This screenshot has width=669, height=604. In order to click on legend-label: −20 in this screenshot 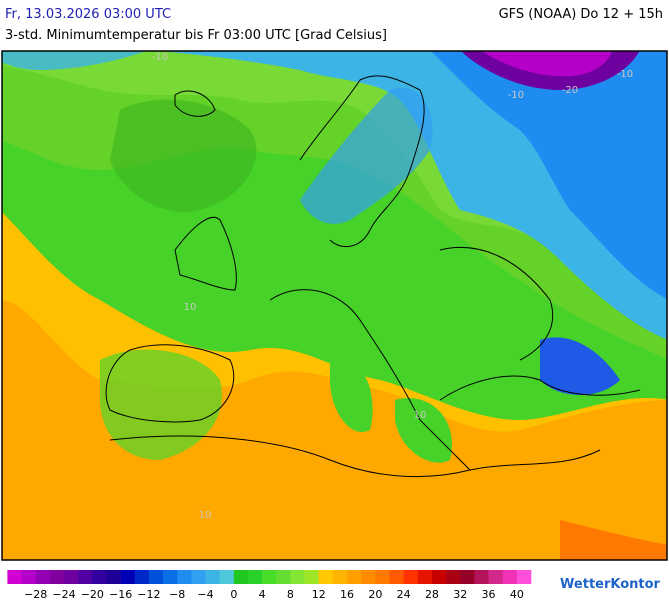, I will do `click(92, 594)`.